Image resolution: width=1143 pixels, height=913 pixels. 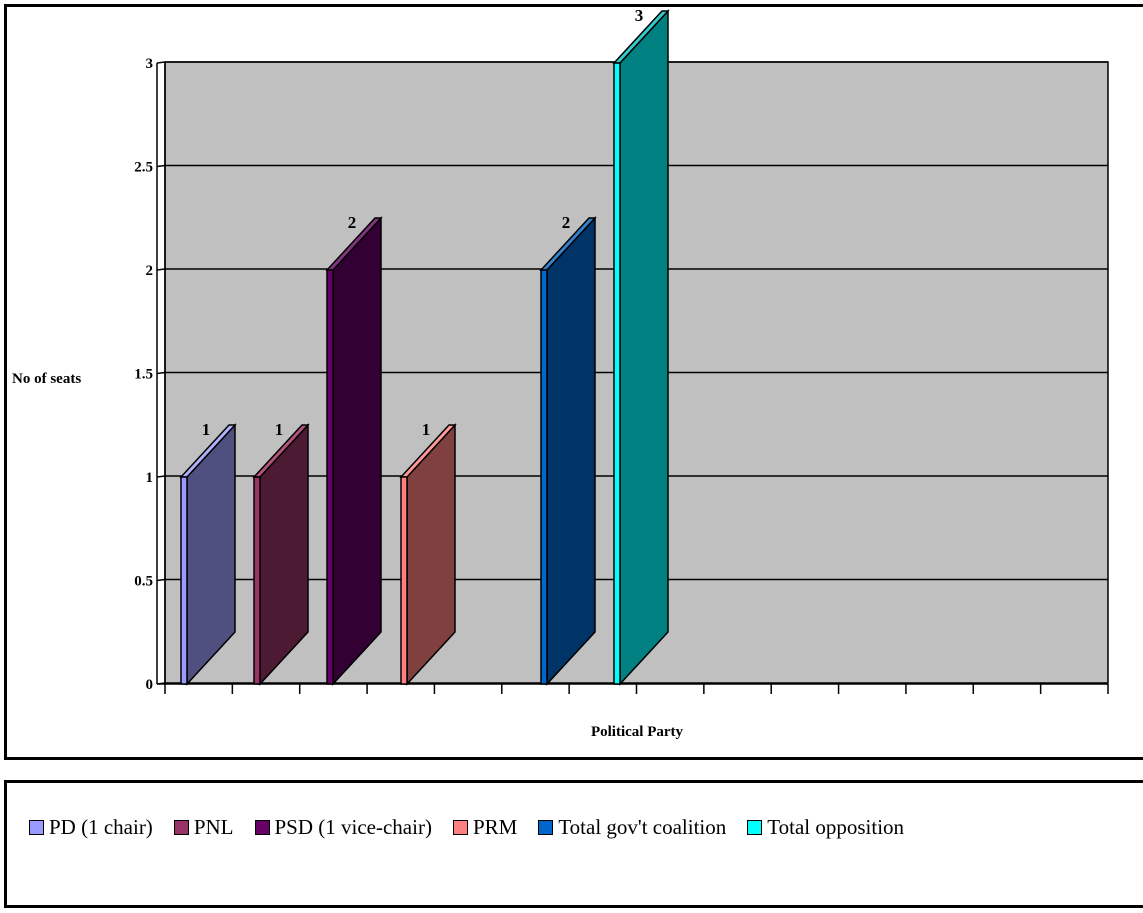 I want to click on legend-label: Total opposition, so click(x=836, y=827).